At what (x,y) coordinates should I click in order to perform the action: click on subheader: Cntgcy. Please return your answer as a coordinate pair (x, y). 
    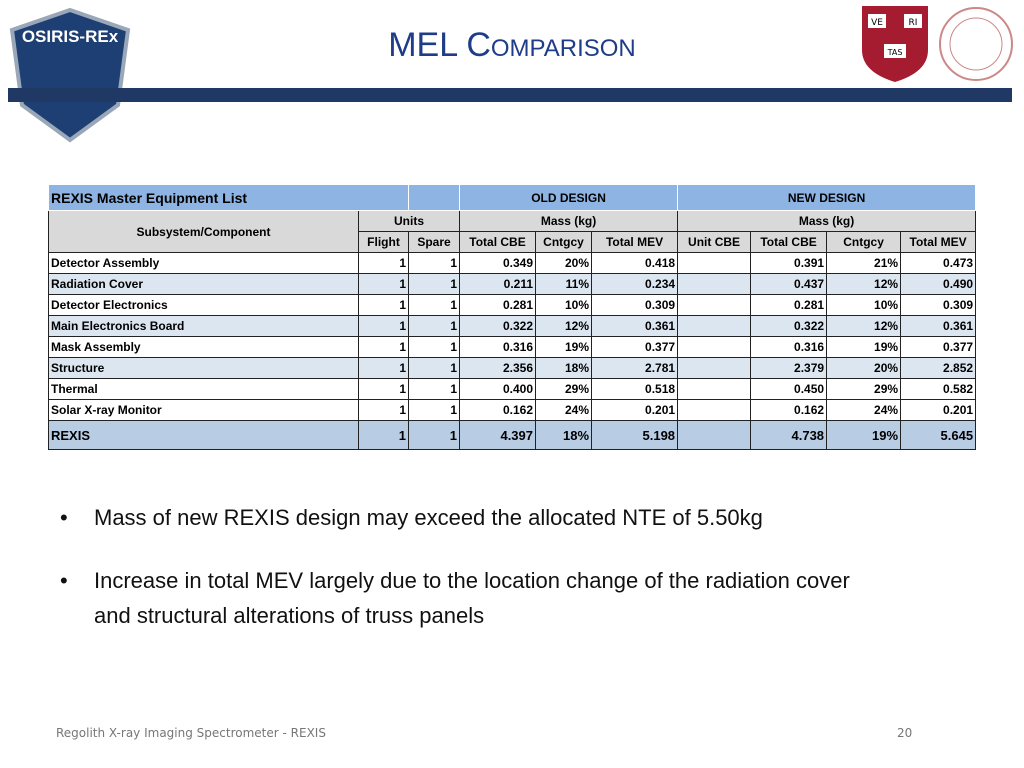
    Looking at the image, I should click on (864, 242).